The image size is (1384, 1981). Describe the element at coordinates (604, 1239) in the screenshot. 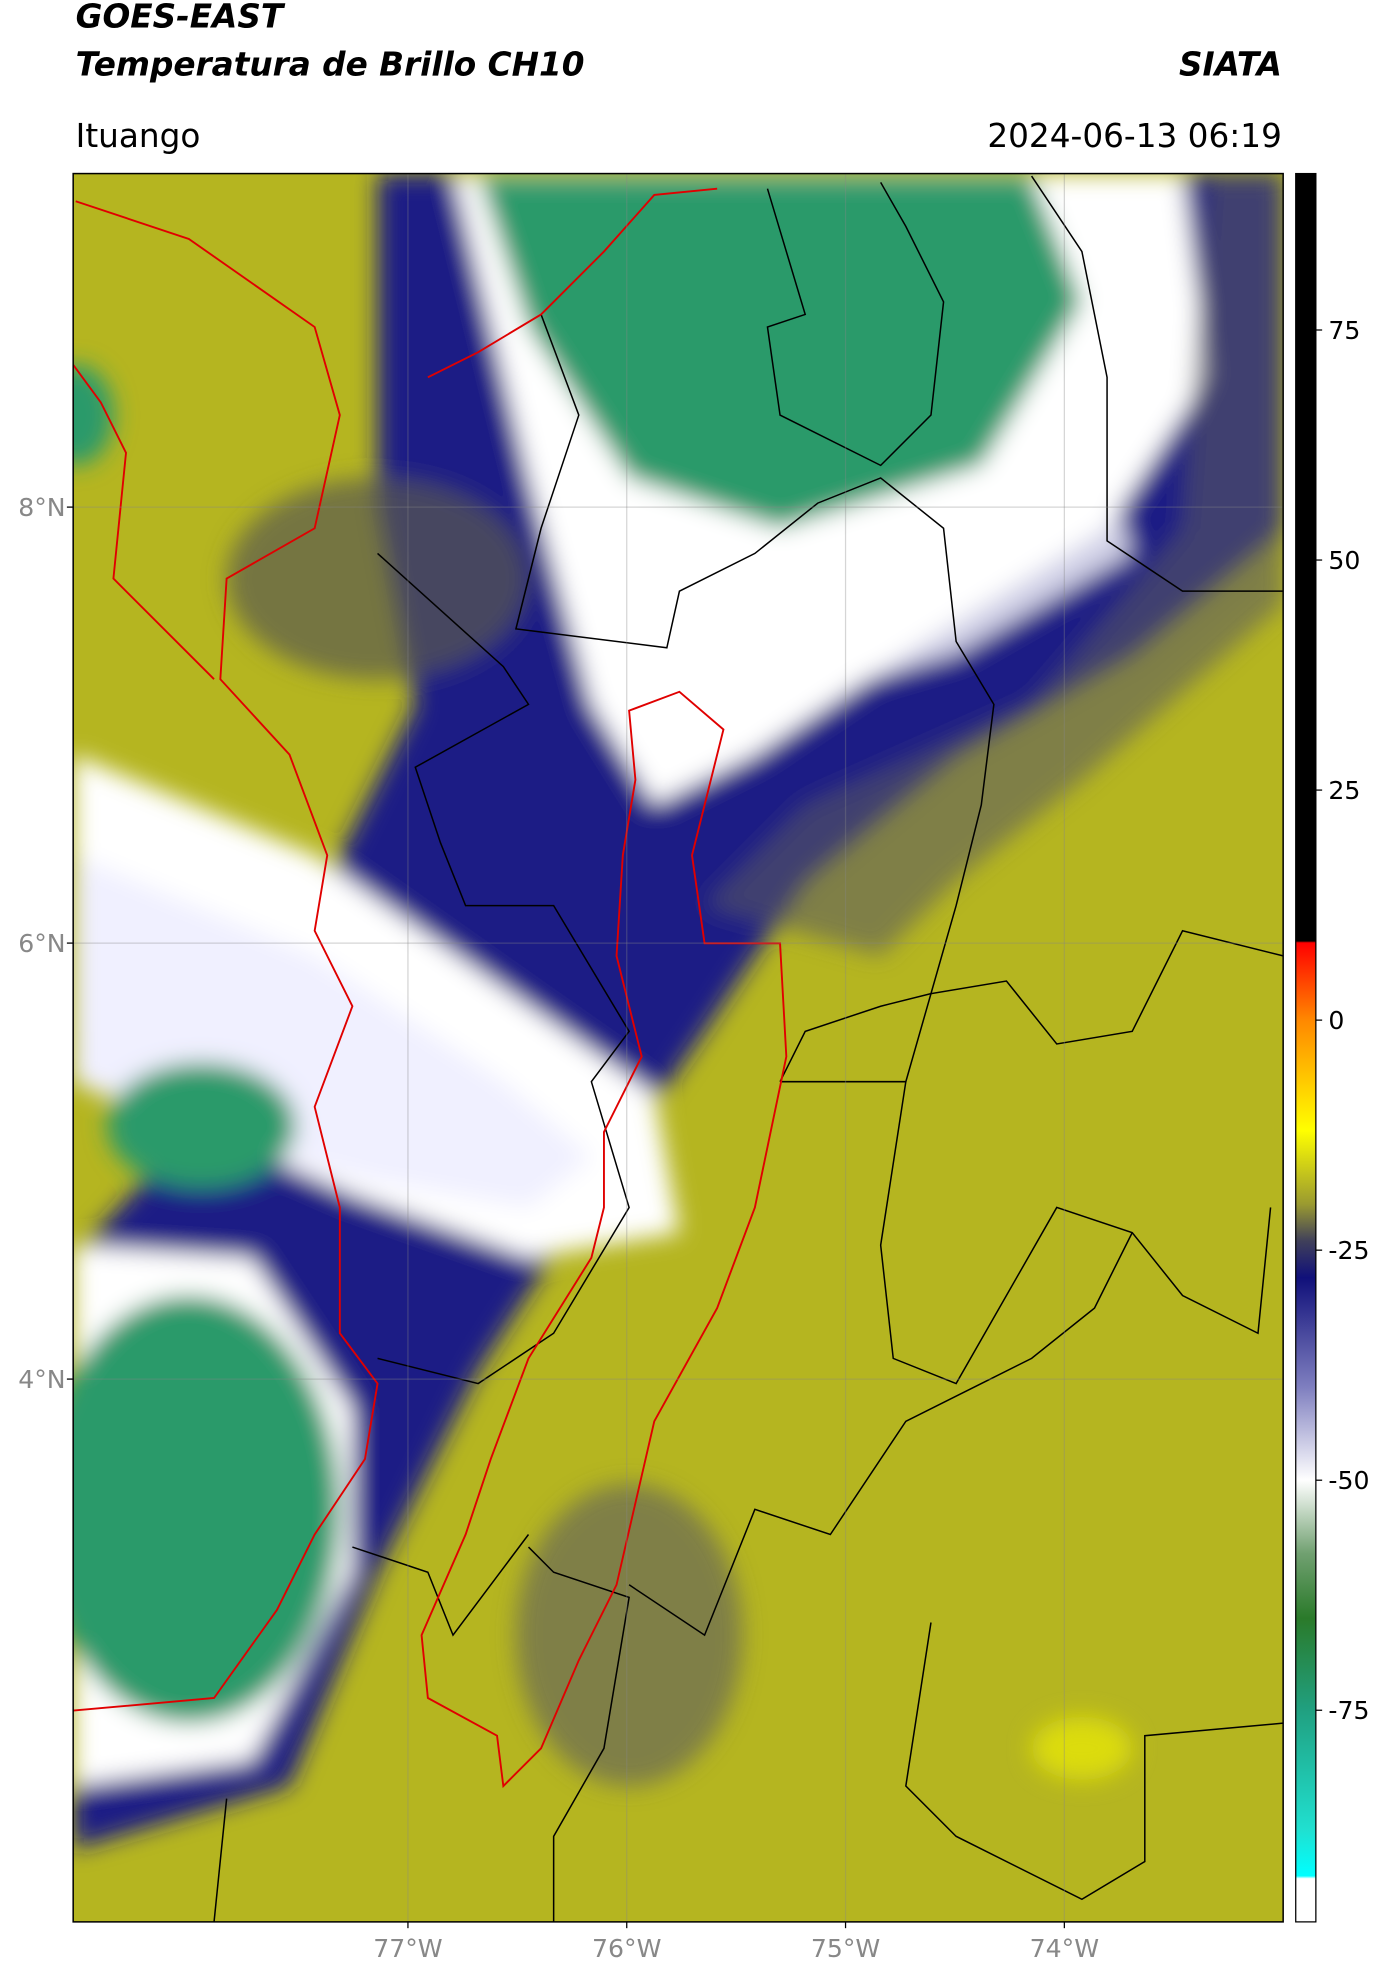

I see `region-outline` at that location.